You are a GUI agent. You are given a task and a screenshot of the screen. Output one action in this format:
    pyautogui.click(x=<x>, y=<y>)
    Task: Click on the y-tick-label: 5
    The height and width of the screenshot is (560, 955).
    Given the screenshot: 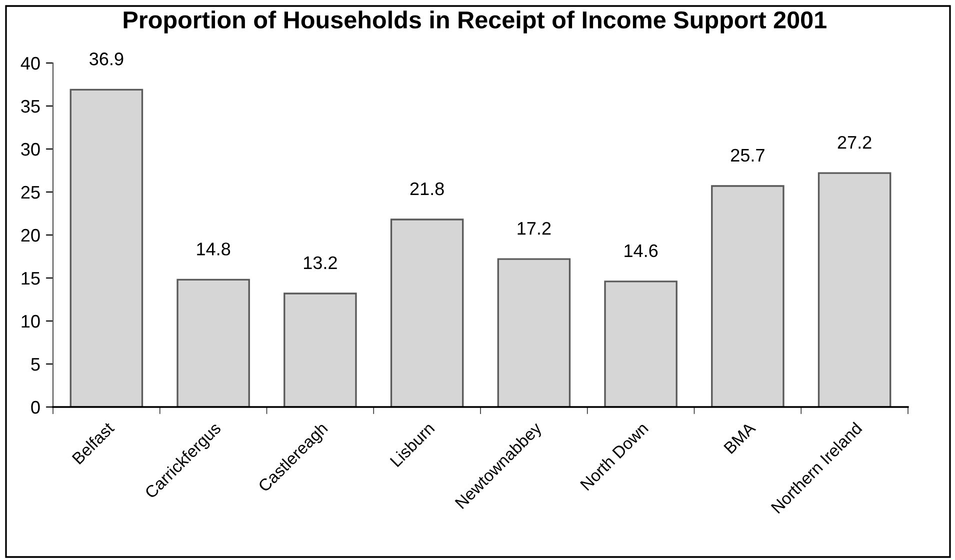 What is the action you would take?
    pyautogui.click(x=35, y=364)
    